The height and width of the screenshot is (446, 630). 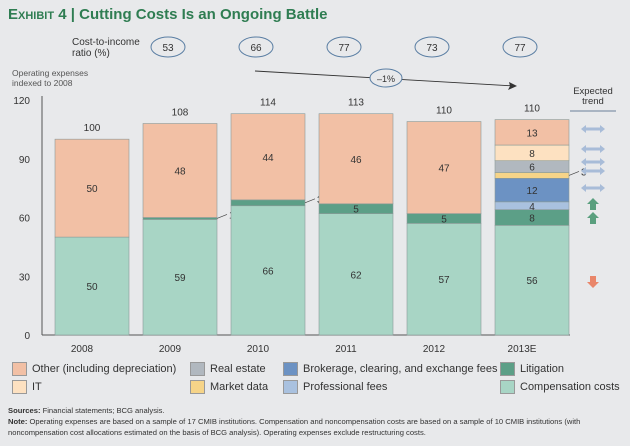 What do you see at coordinates (542, 369) in the screenshot?
I see `legend-label: Litigation` at bounding box center [542, 369].